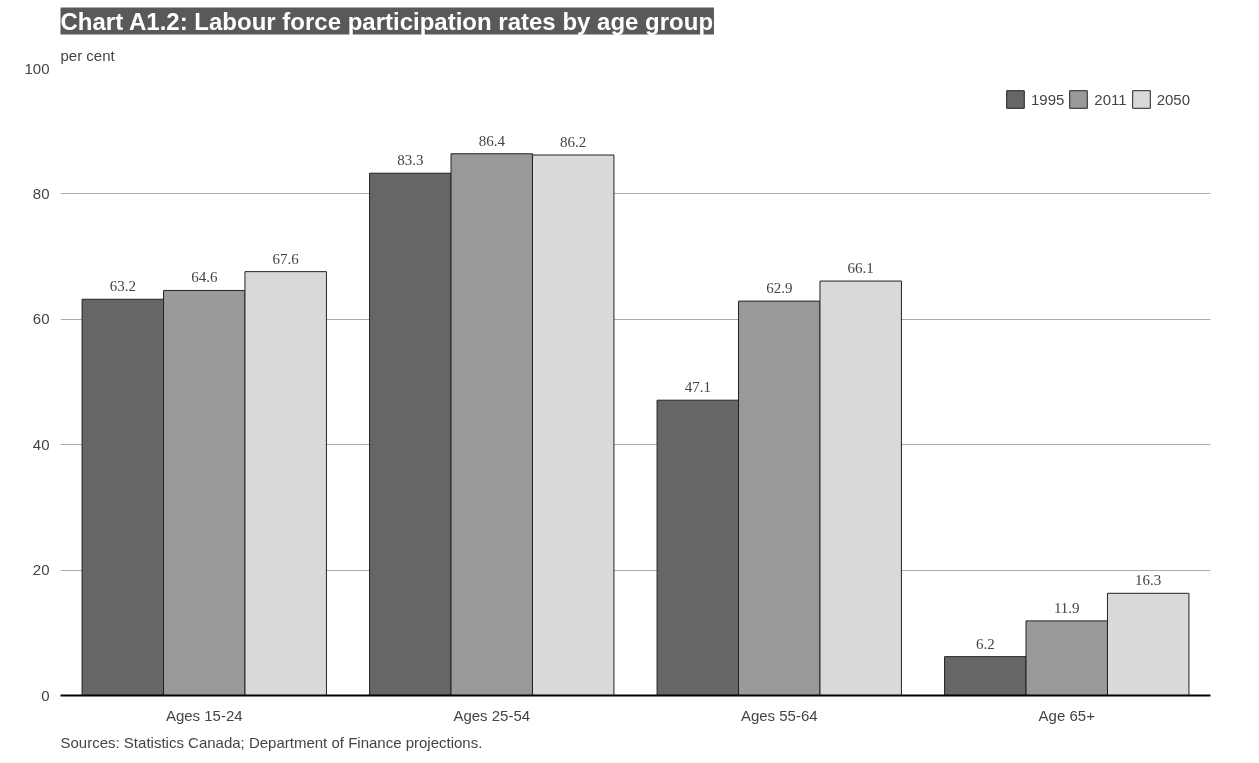  I want to click on data-label: 66.1, so click(860, 268).